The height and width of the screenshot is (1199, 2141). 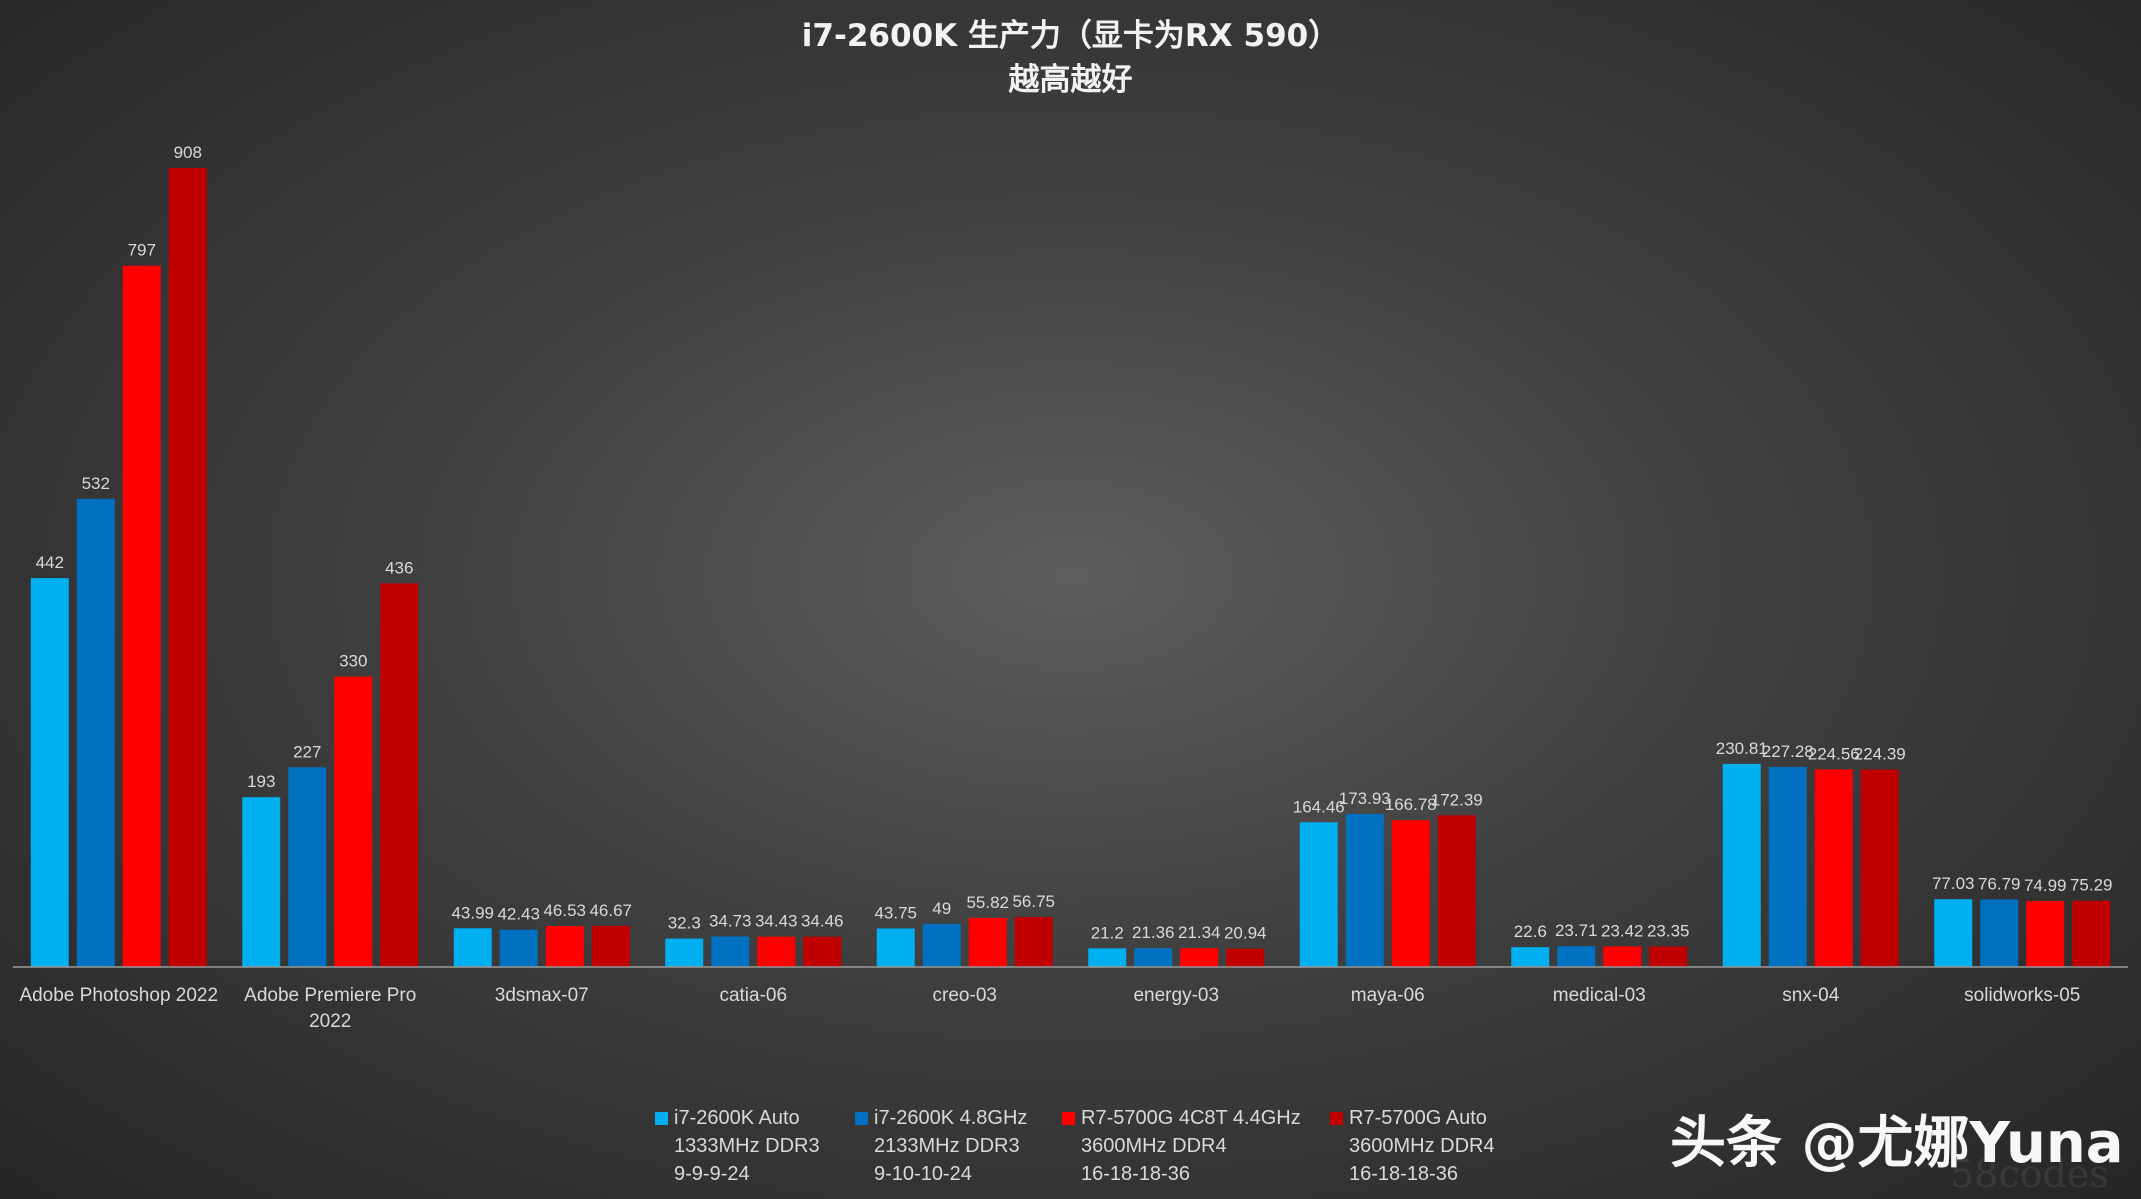 I want to click on bar-value-label: 34.46, so click(x=822, y=921).